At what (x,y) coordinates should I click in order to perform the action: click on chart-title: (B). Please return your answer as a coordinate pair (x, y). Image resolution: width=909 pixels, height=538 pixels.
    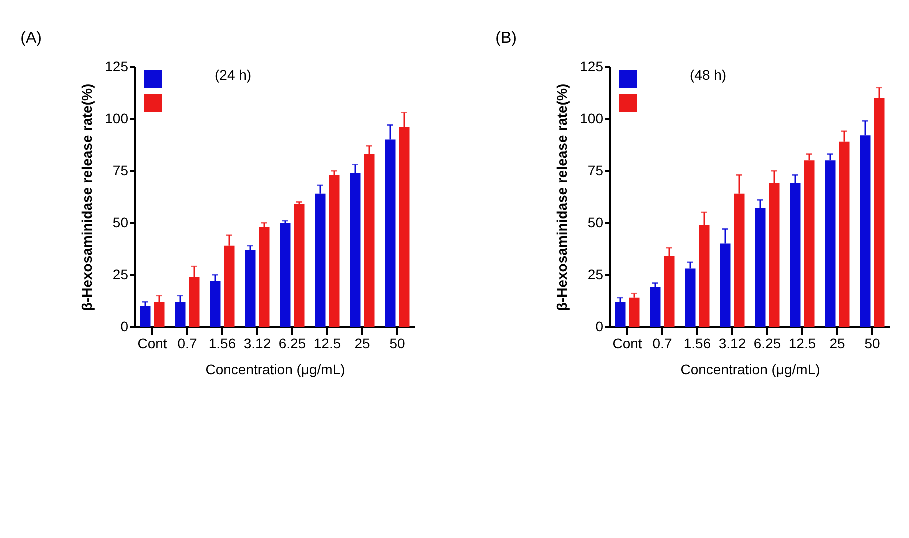
    Looking at the image, I should click on (506, 38).